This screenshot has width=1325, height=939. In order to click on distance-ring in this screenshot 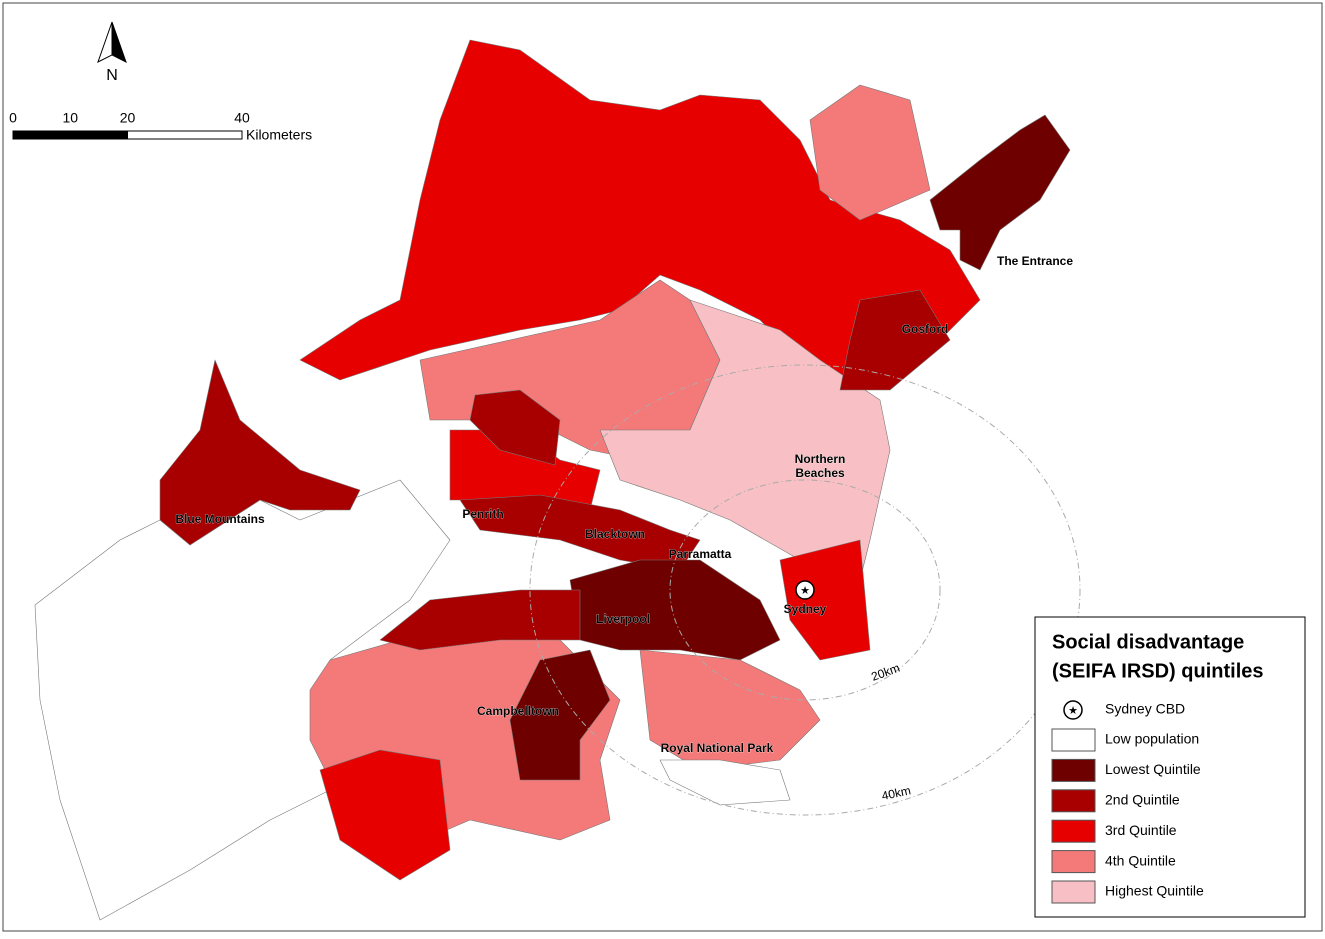, I will do `click(805, 590)`.